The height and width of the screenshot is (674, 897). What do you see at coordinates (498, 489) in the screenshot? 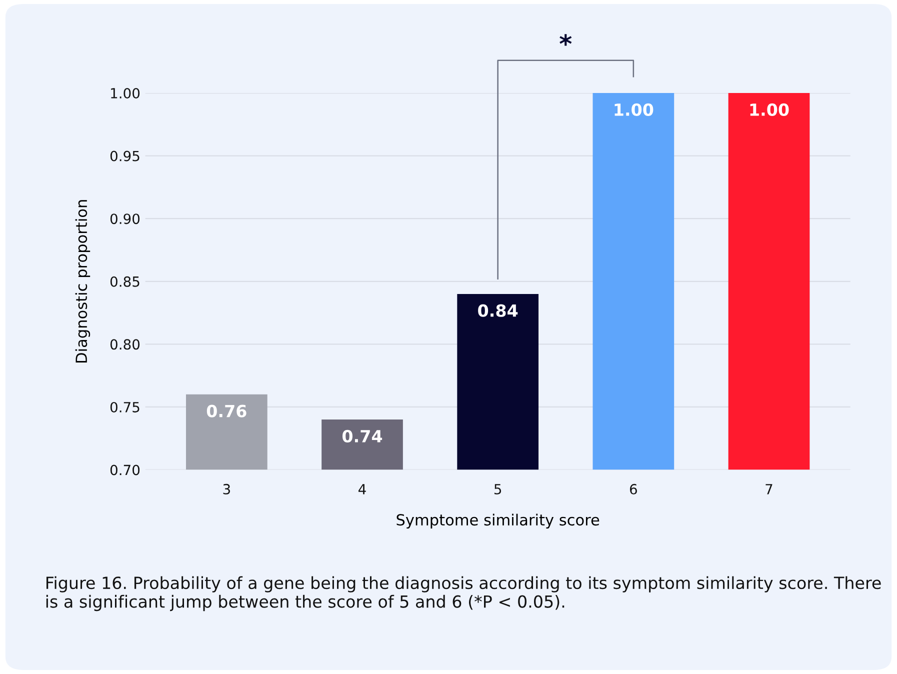
I see `x-tick-label: 5` at bounding box center [498, 489].